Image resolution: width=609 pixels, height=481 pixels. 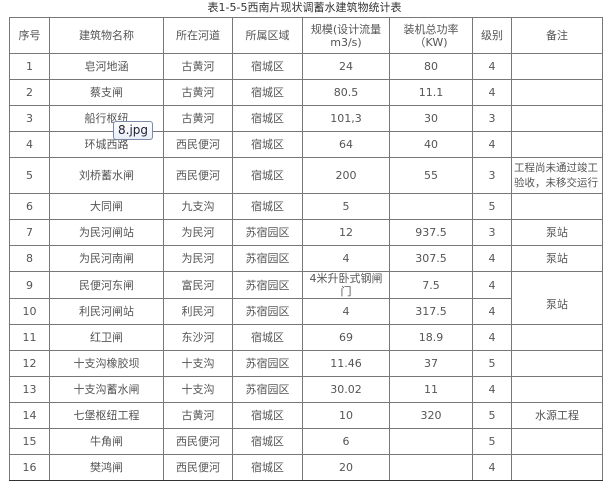 I want to click on cell-river: 富民河, so click(x=198, y=285).